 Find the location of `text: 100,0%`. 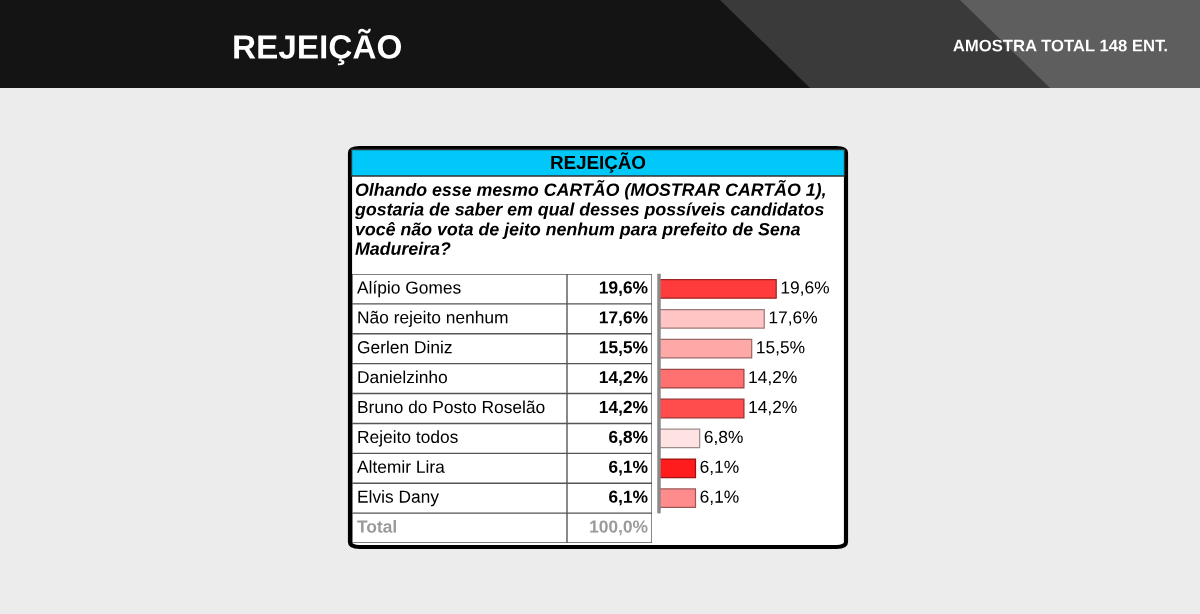

text: 100,0% is located at coordinates (619, 528).